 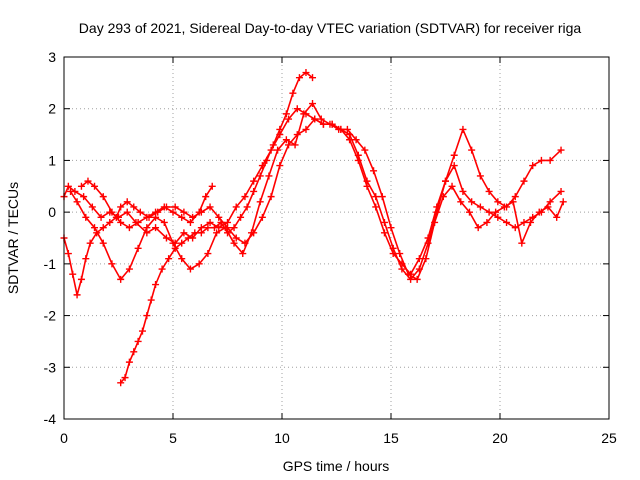 I want to click on y-axis-title: SDTVAR / TECUs, so click(x=13, y=238).